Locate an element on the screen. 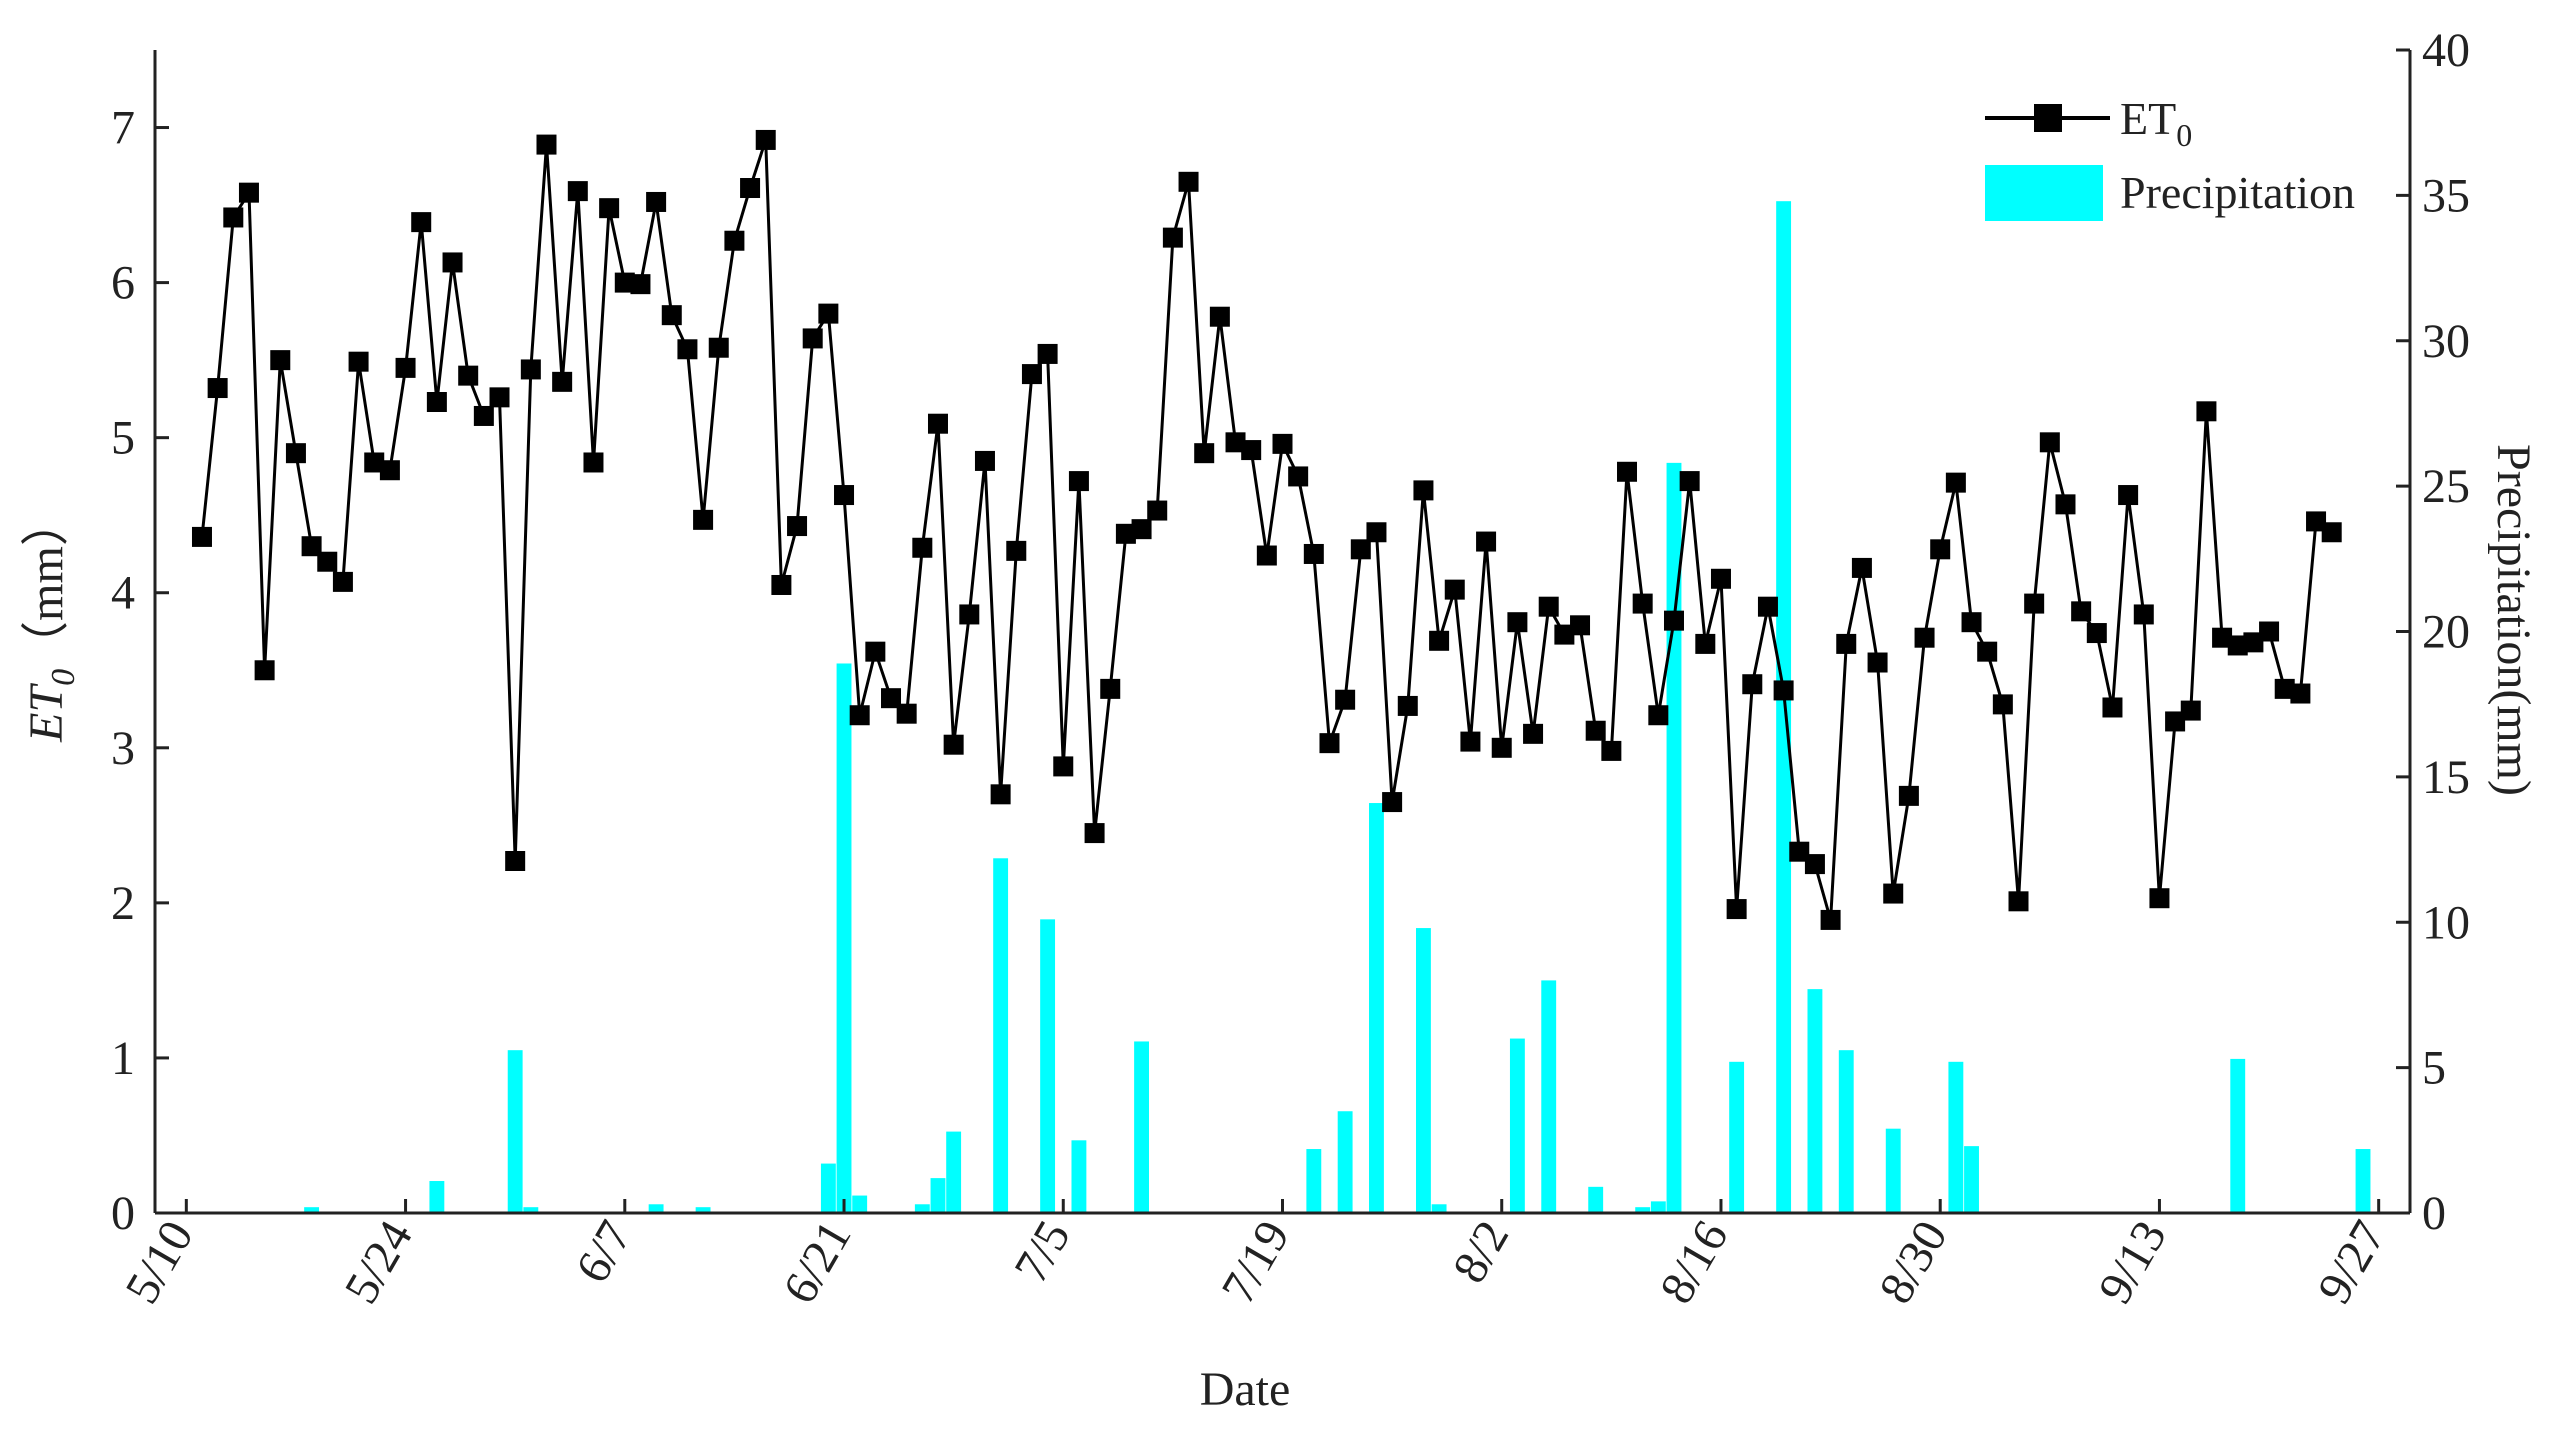 This screenshot has width=2549, height=1437. y-left-tick-label: 3 is located at coordinates (123, 748).